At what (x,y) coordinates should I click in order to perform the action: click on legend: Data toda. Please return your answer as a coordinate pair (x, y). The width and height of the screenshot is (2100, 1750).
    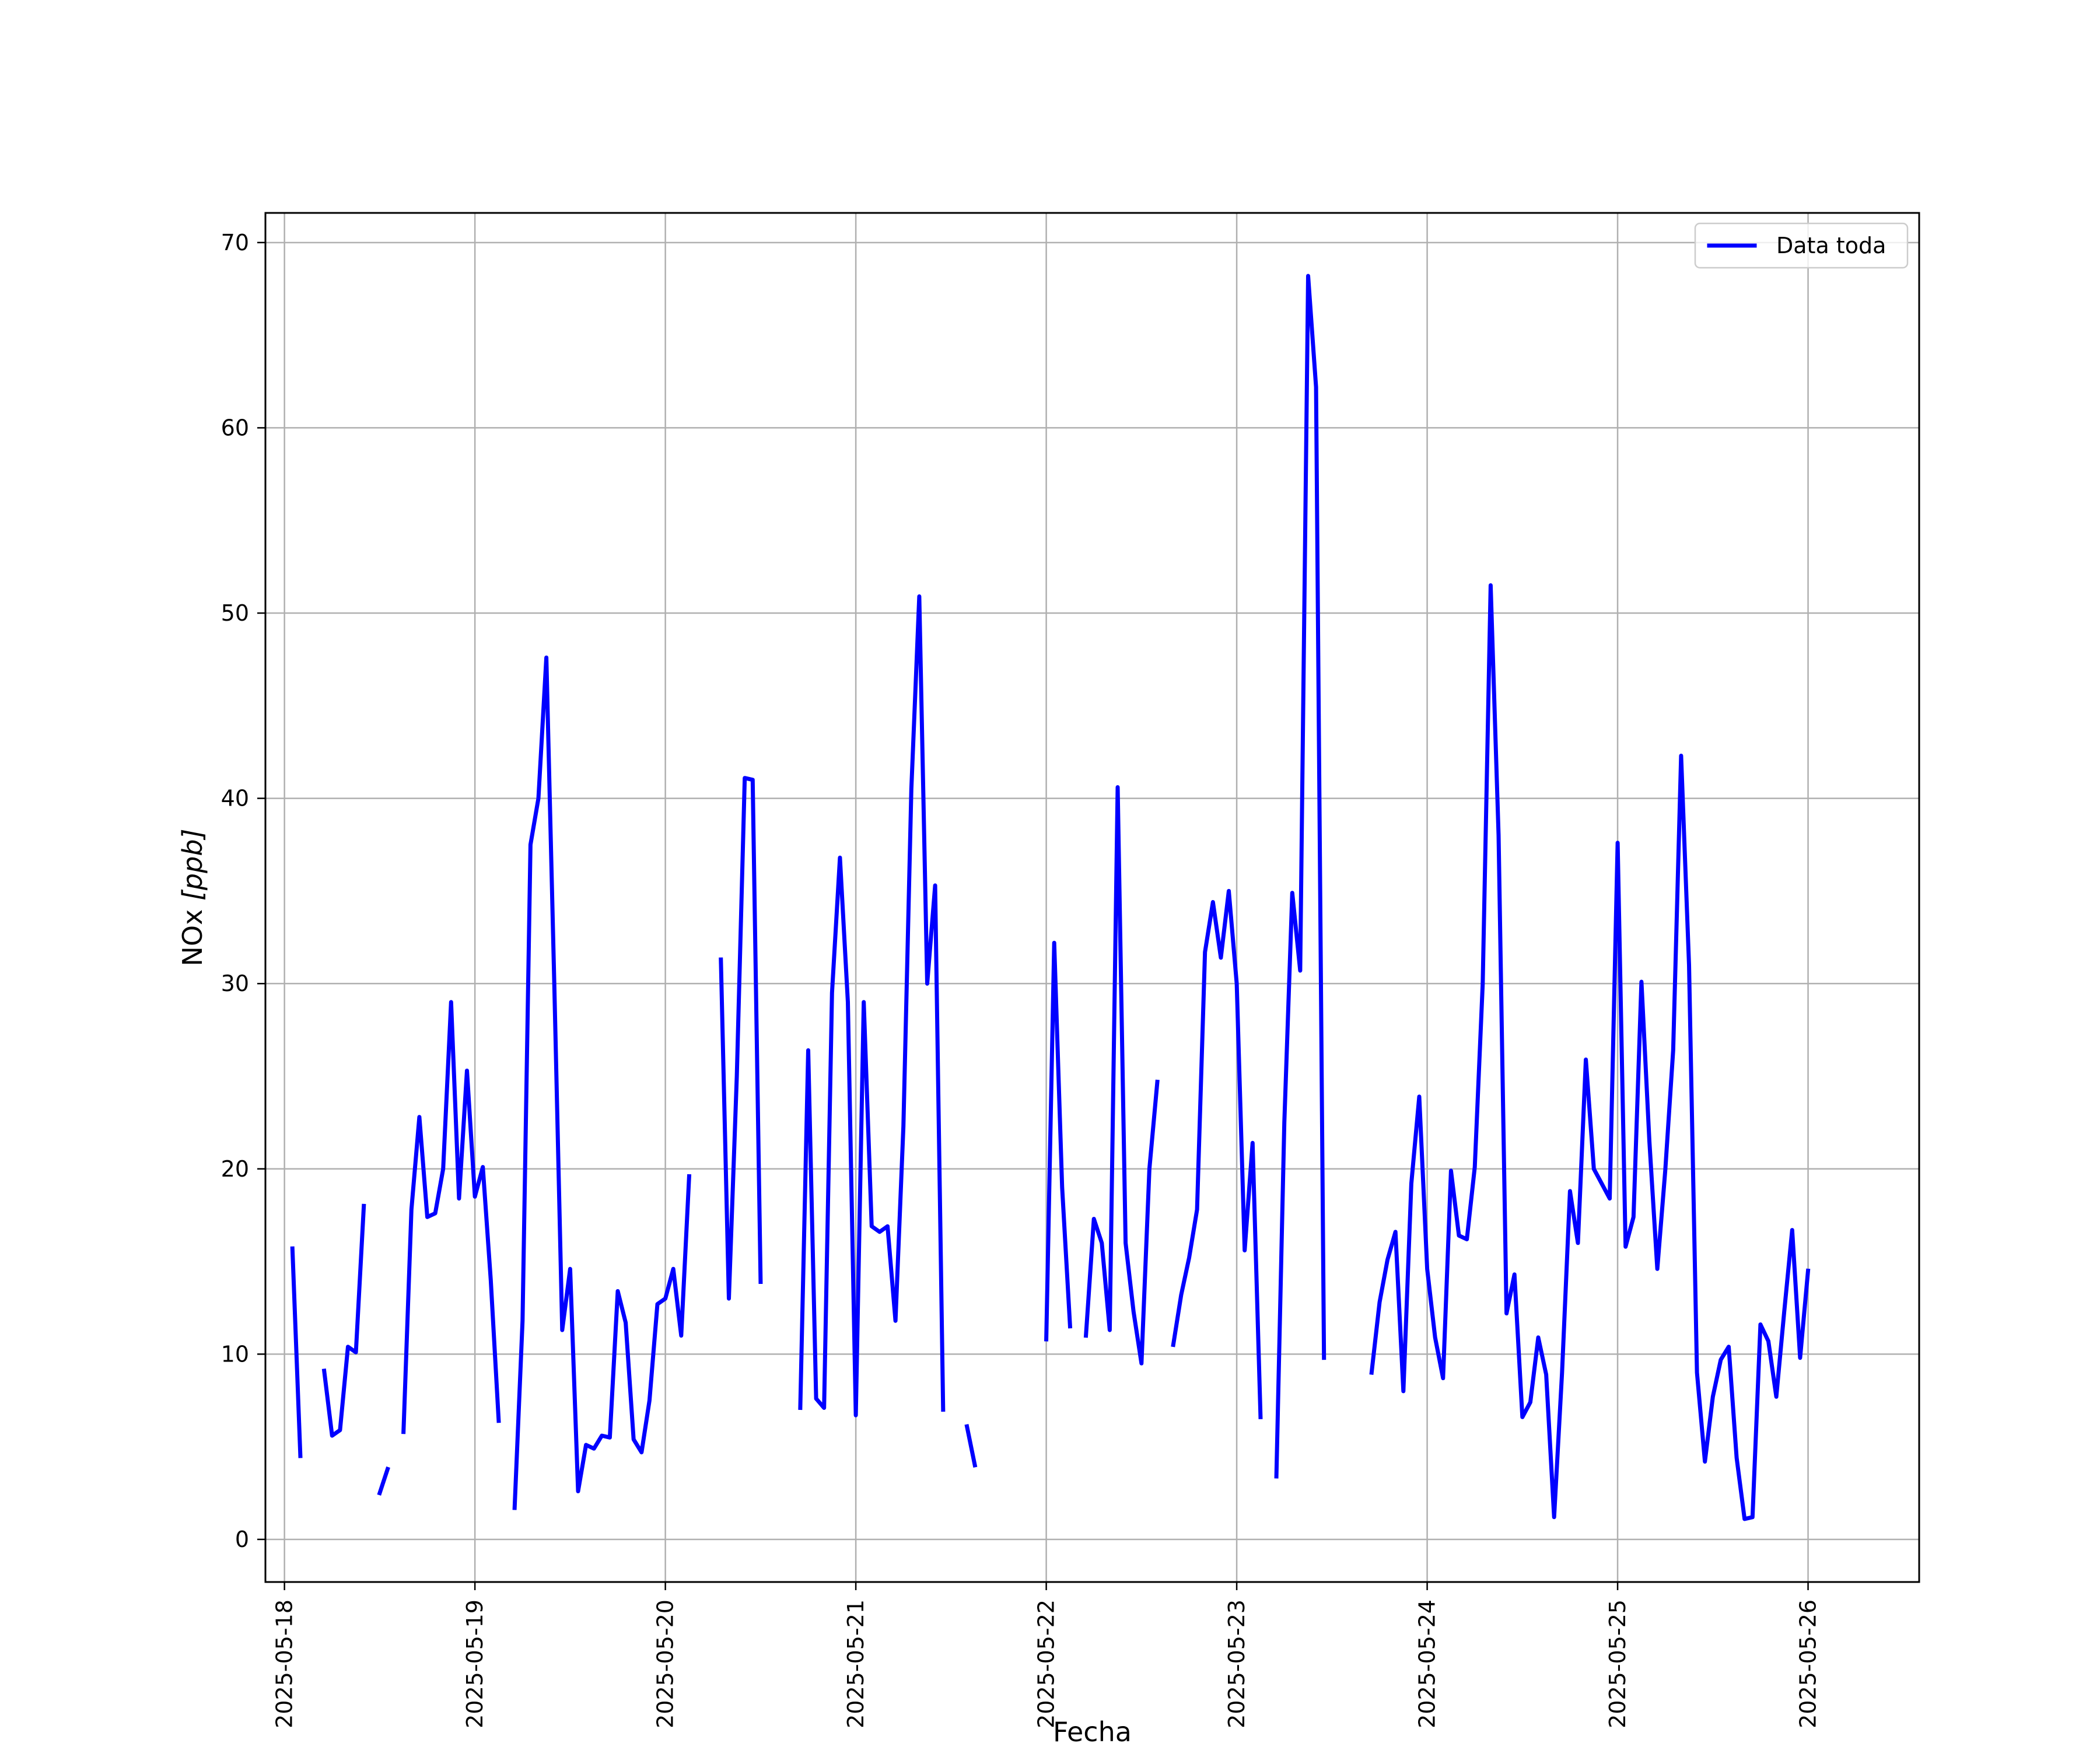
    Looking at the image, I should click on (1801, 245).